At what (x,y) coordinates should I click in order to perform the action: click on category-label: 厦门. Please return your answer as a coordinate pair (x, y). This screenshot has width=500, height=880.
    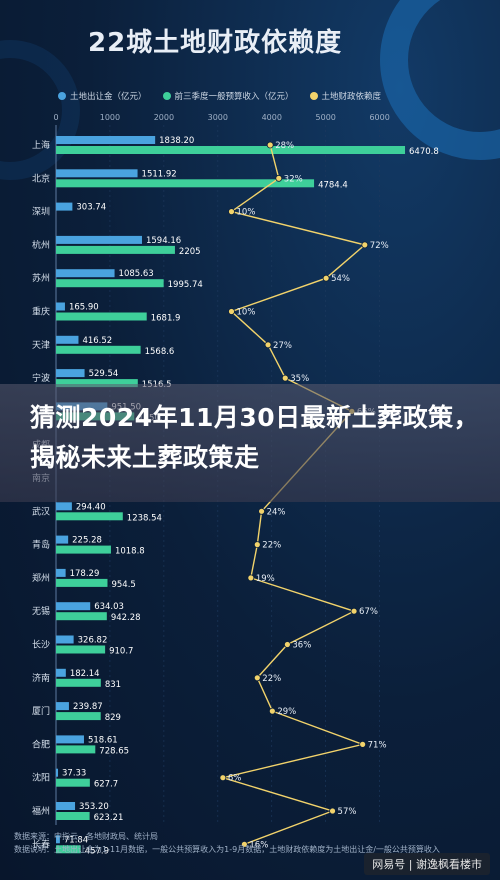
    Looking at the image, I should click on (41, 711).